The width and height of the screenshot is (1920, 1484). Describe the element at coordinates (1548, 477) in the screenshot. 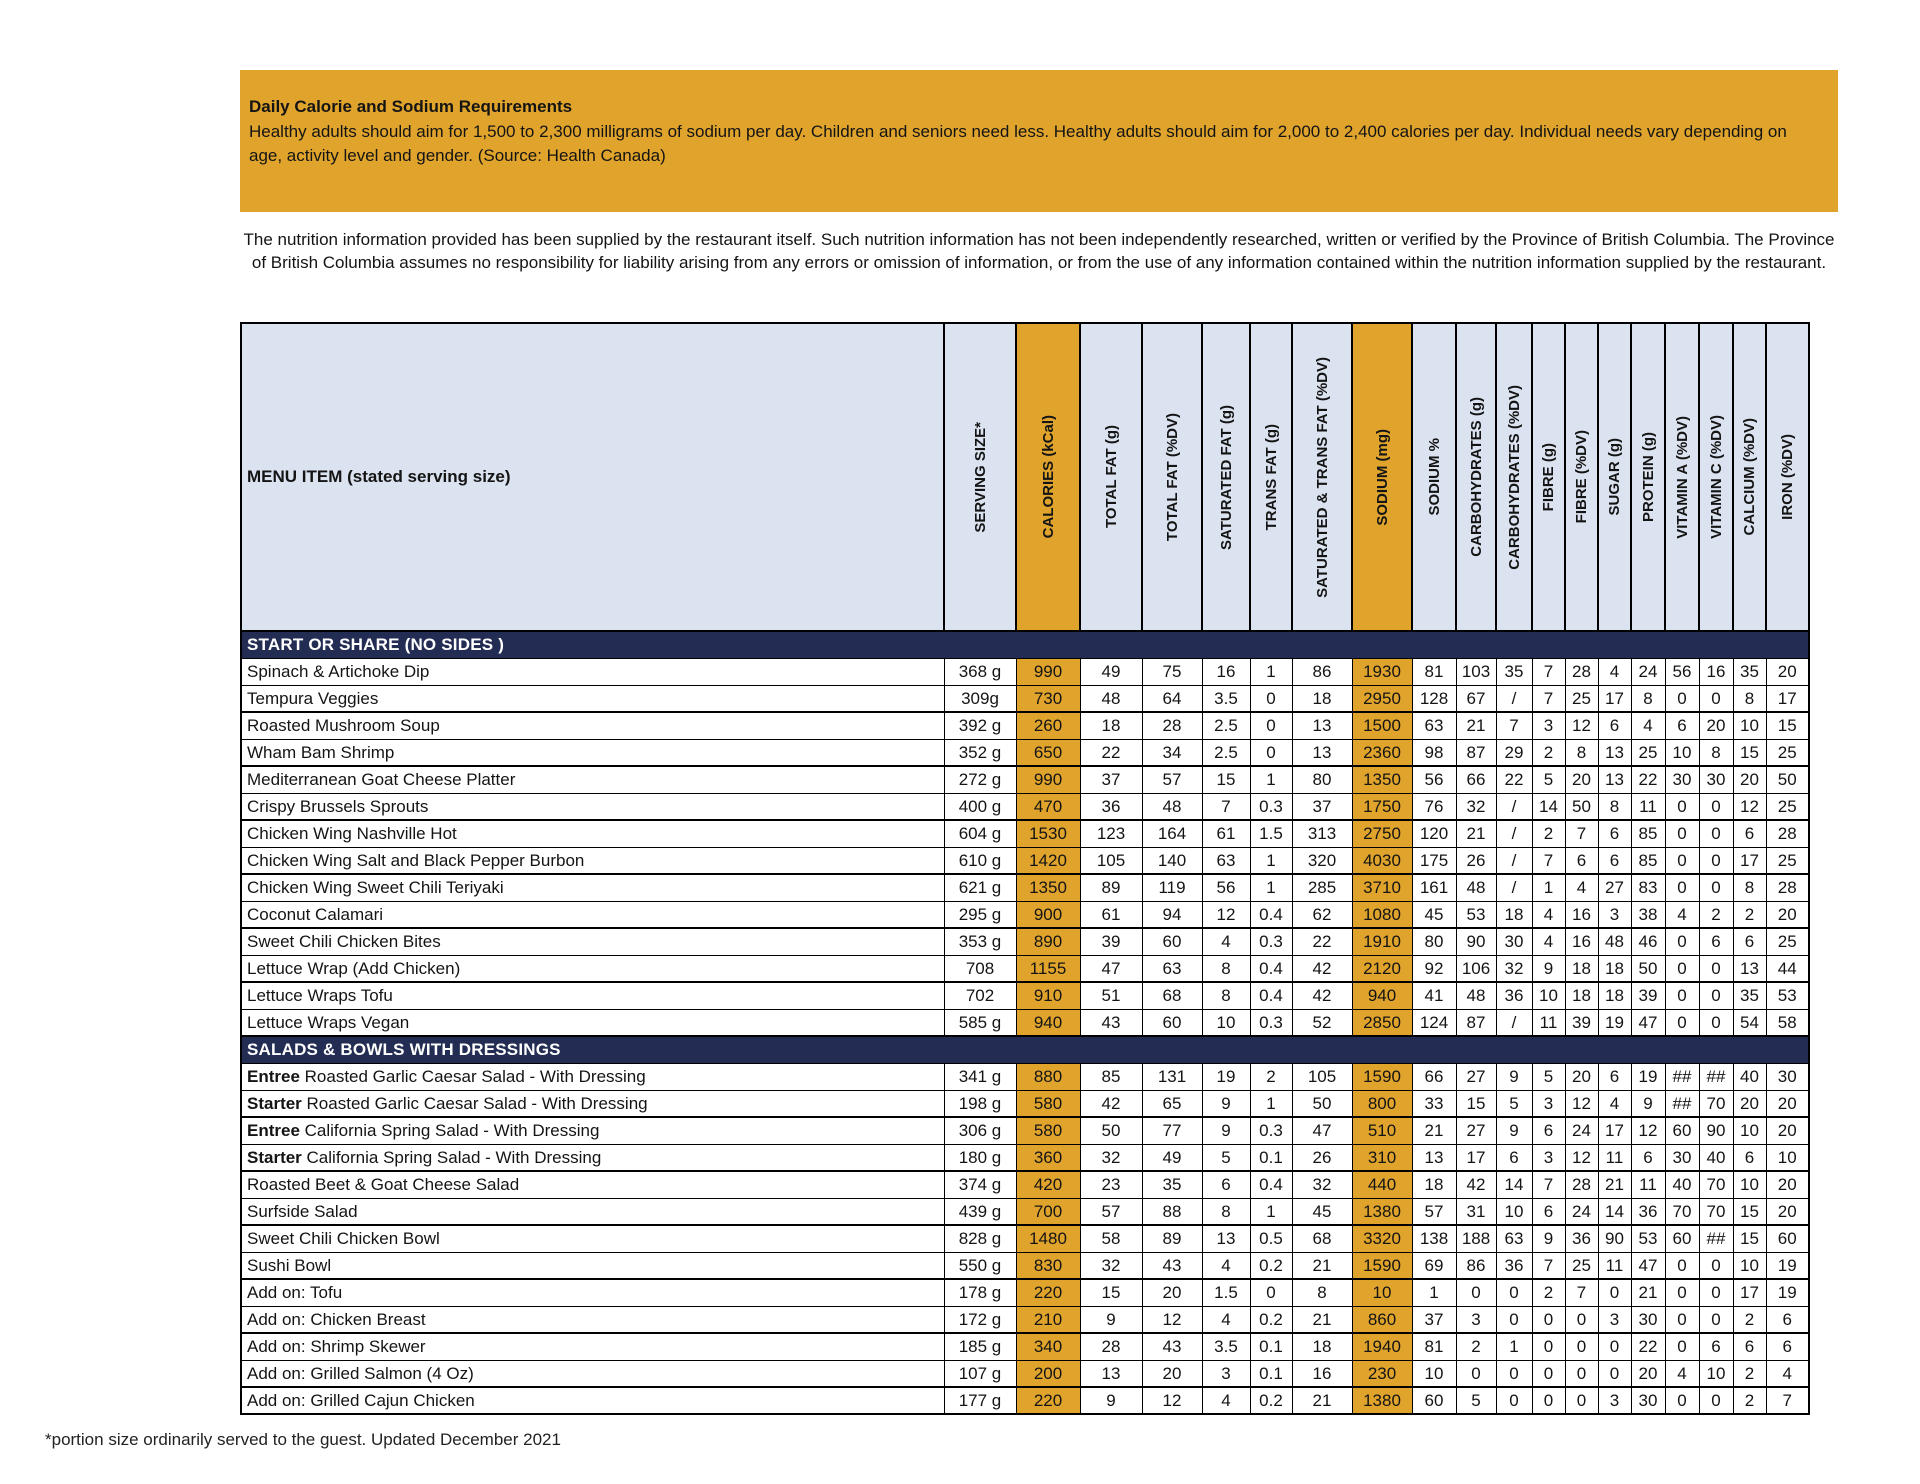

I see `column-header-fibre-g: FIBRE (g)` at that location.